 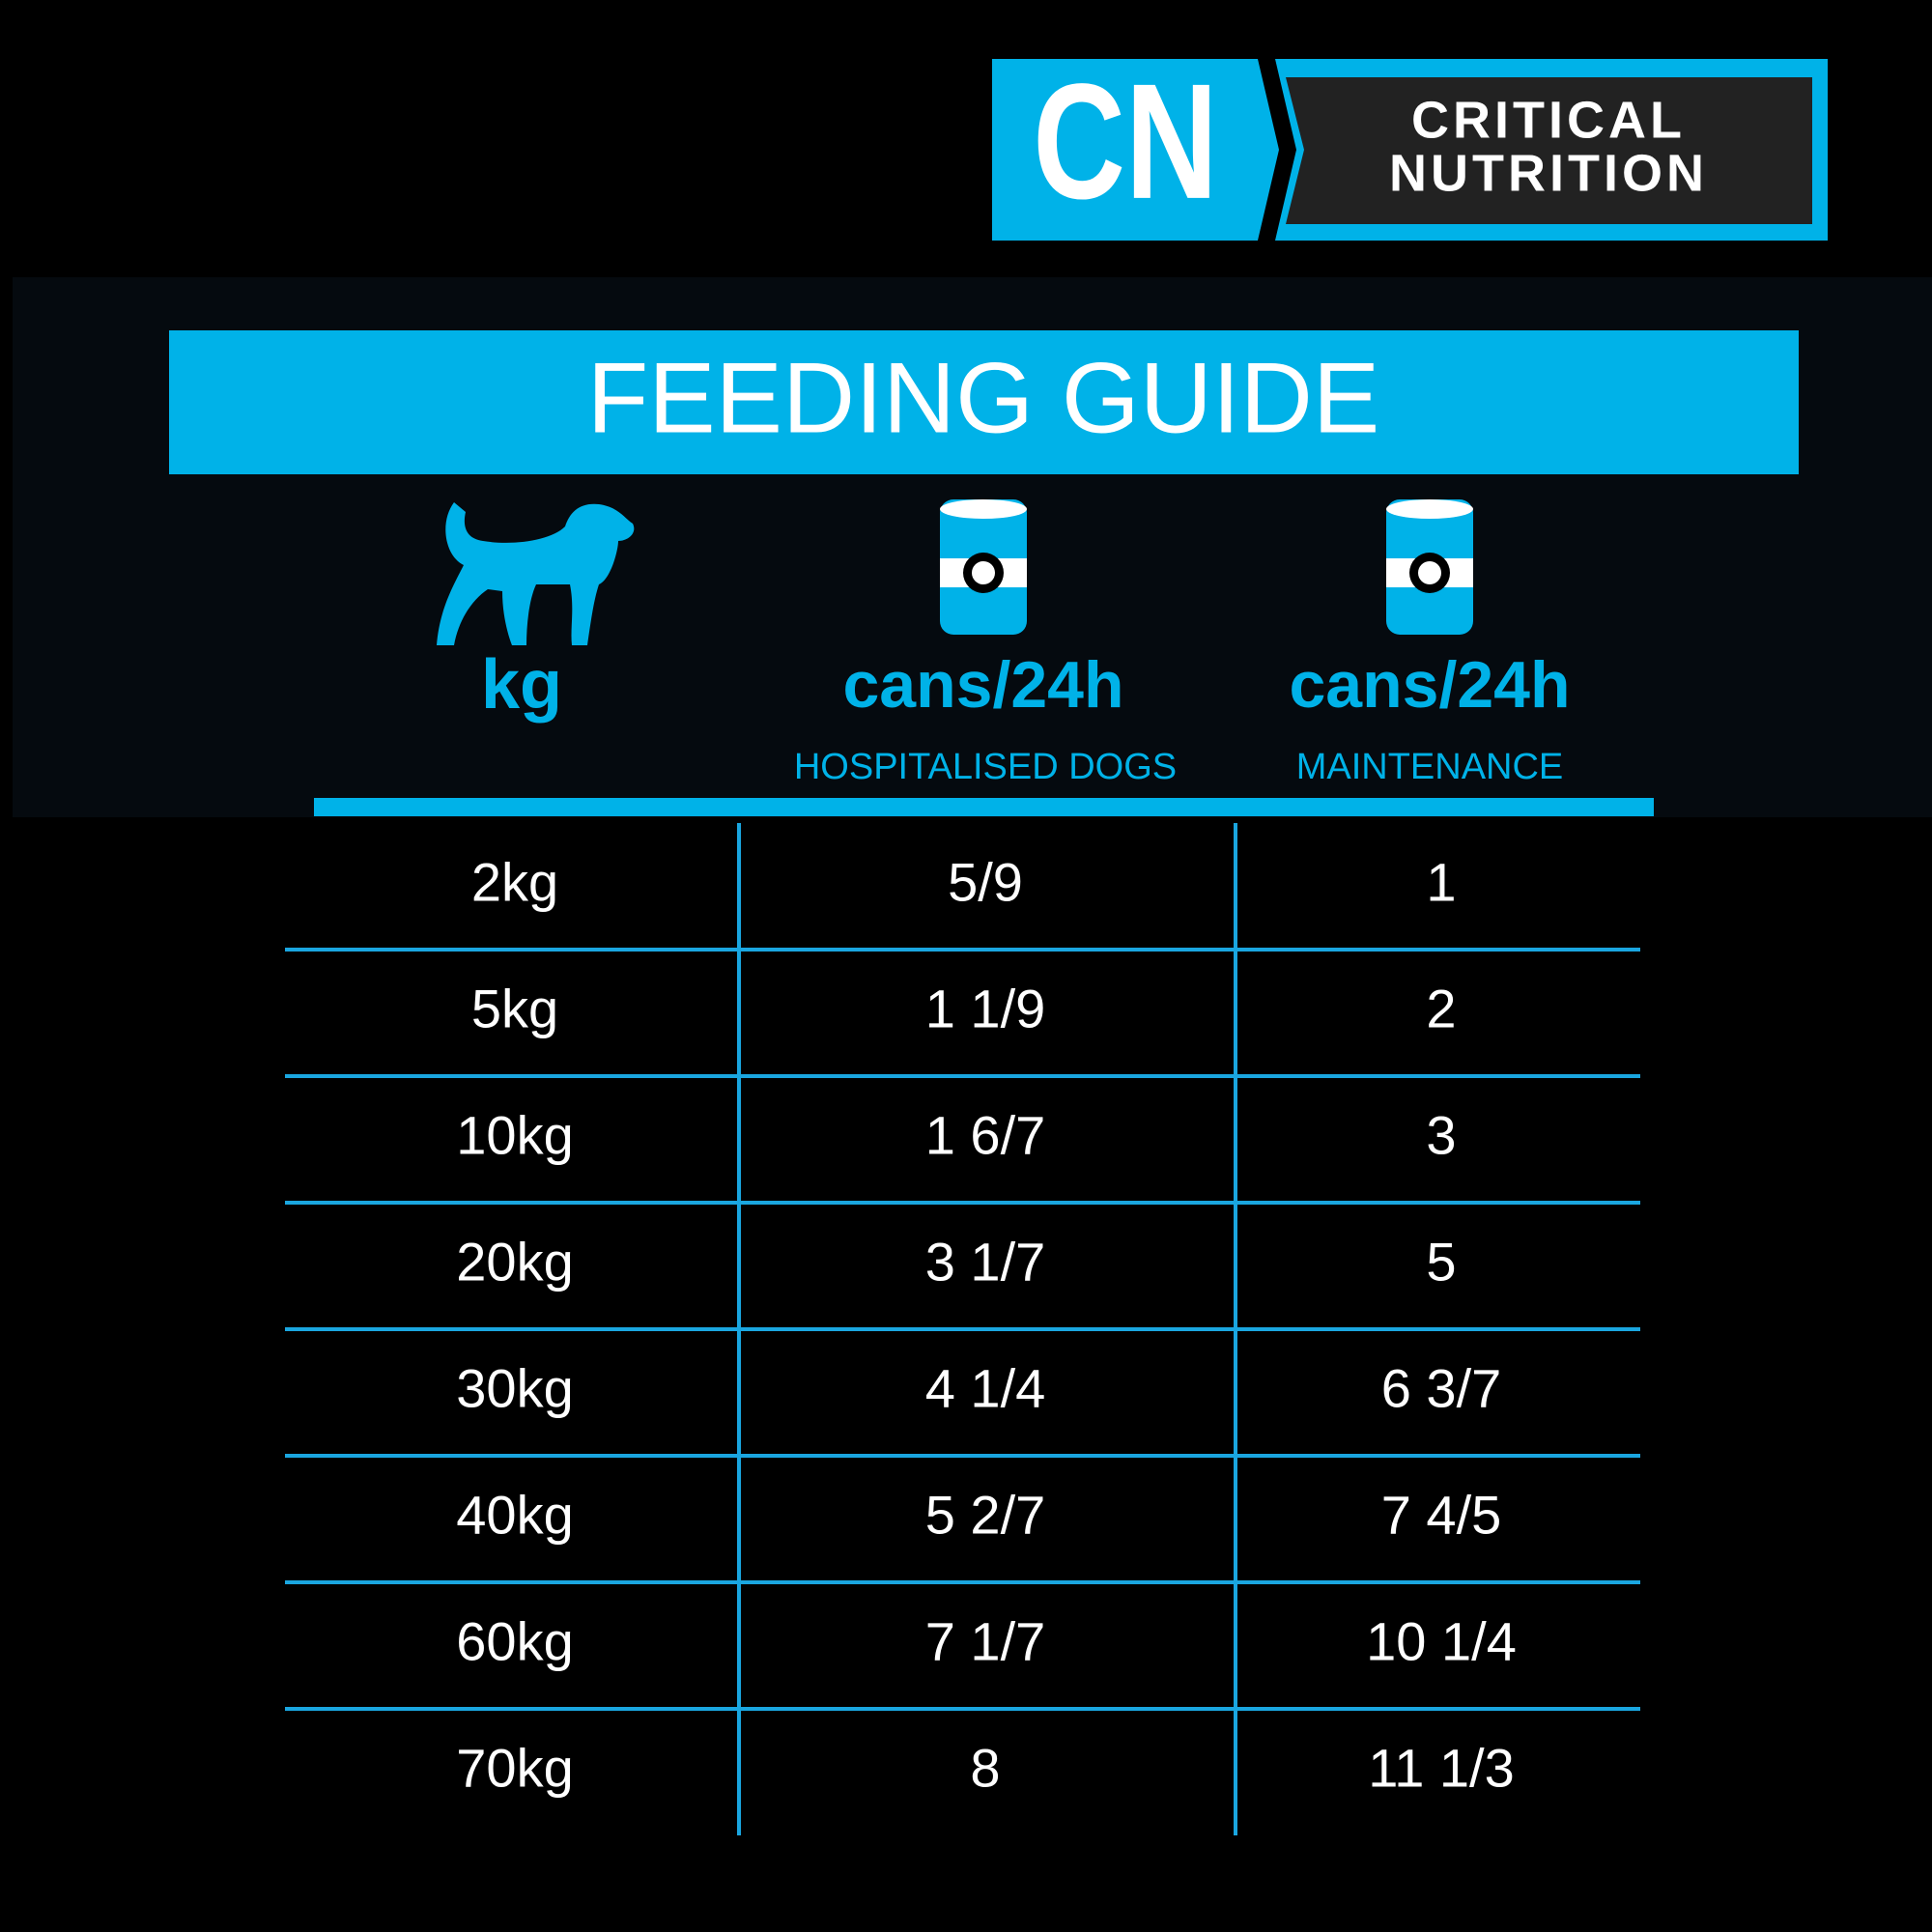 I want to click on table-cell: 5, so click(x=1441, y=1261).